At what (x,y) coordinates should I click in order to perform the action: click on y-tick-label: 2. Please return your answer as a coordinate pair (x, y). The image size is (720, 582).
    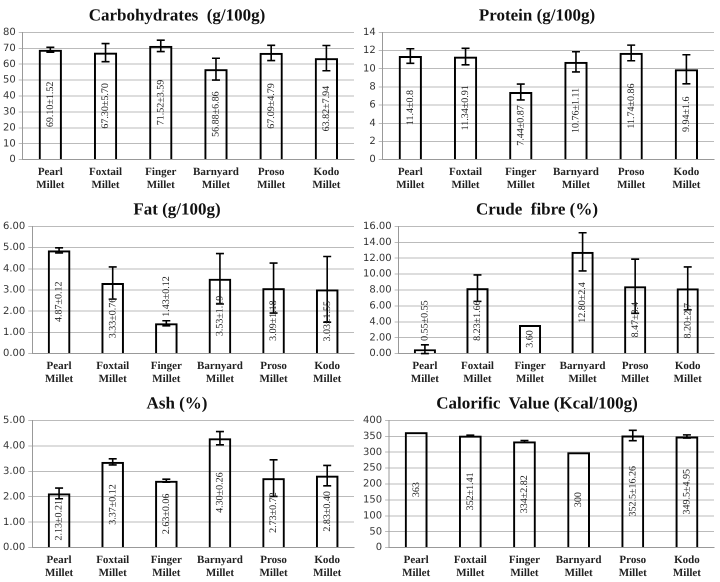
    Looking at the image, I should click on (372, 142).